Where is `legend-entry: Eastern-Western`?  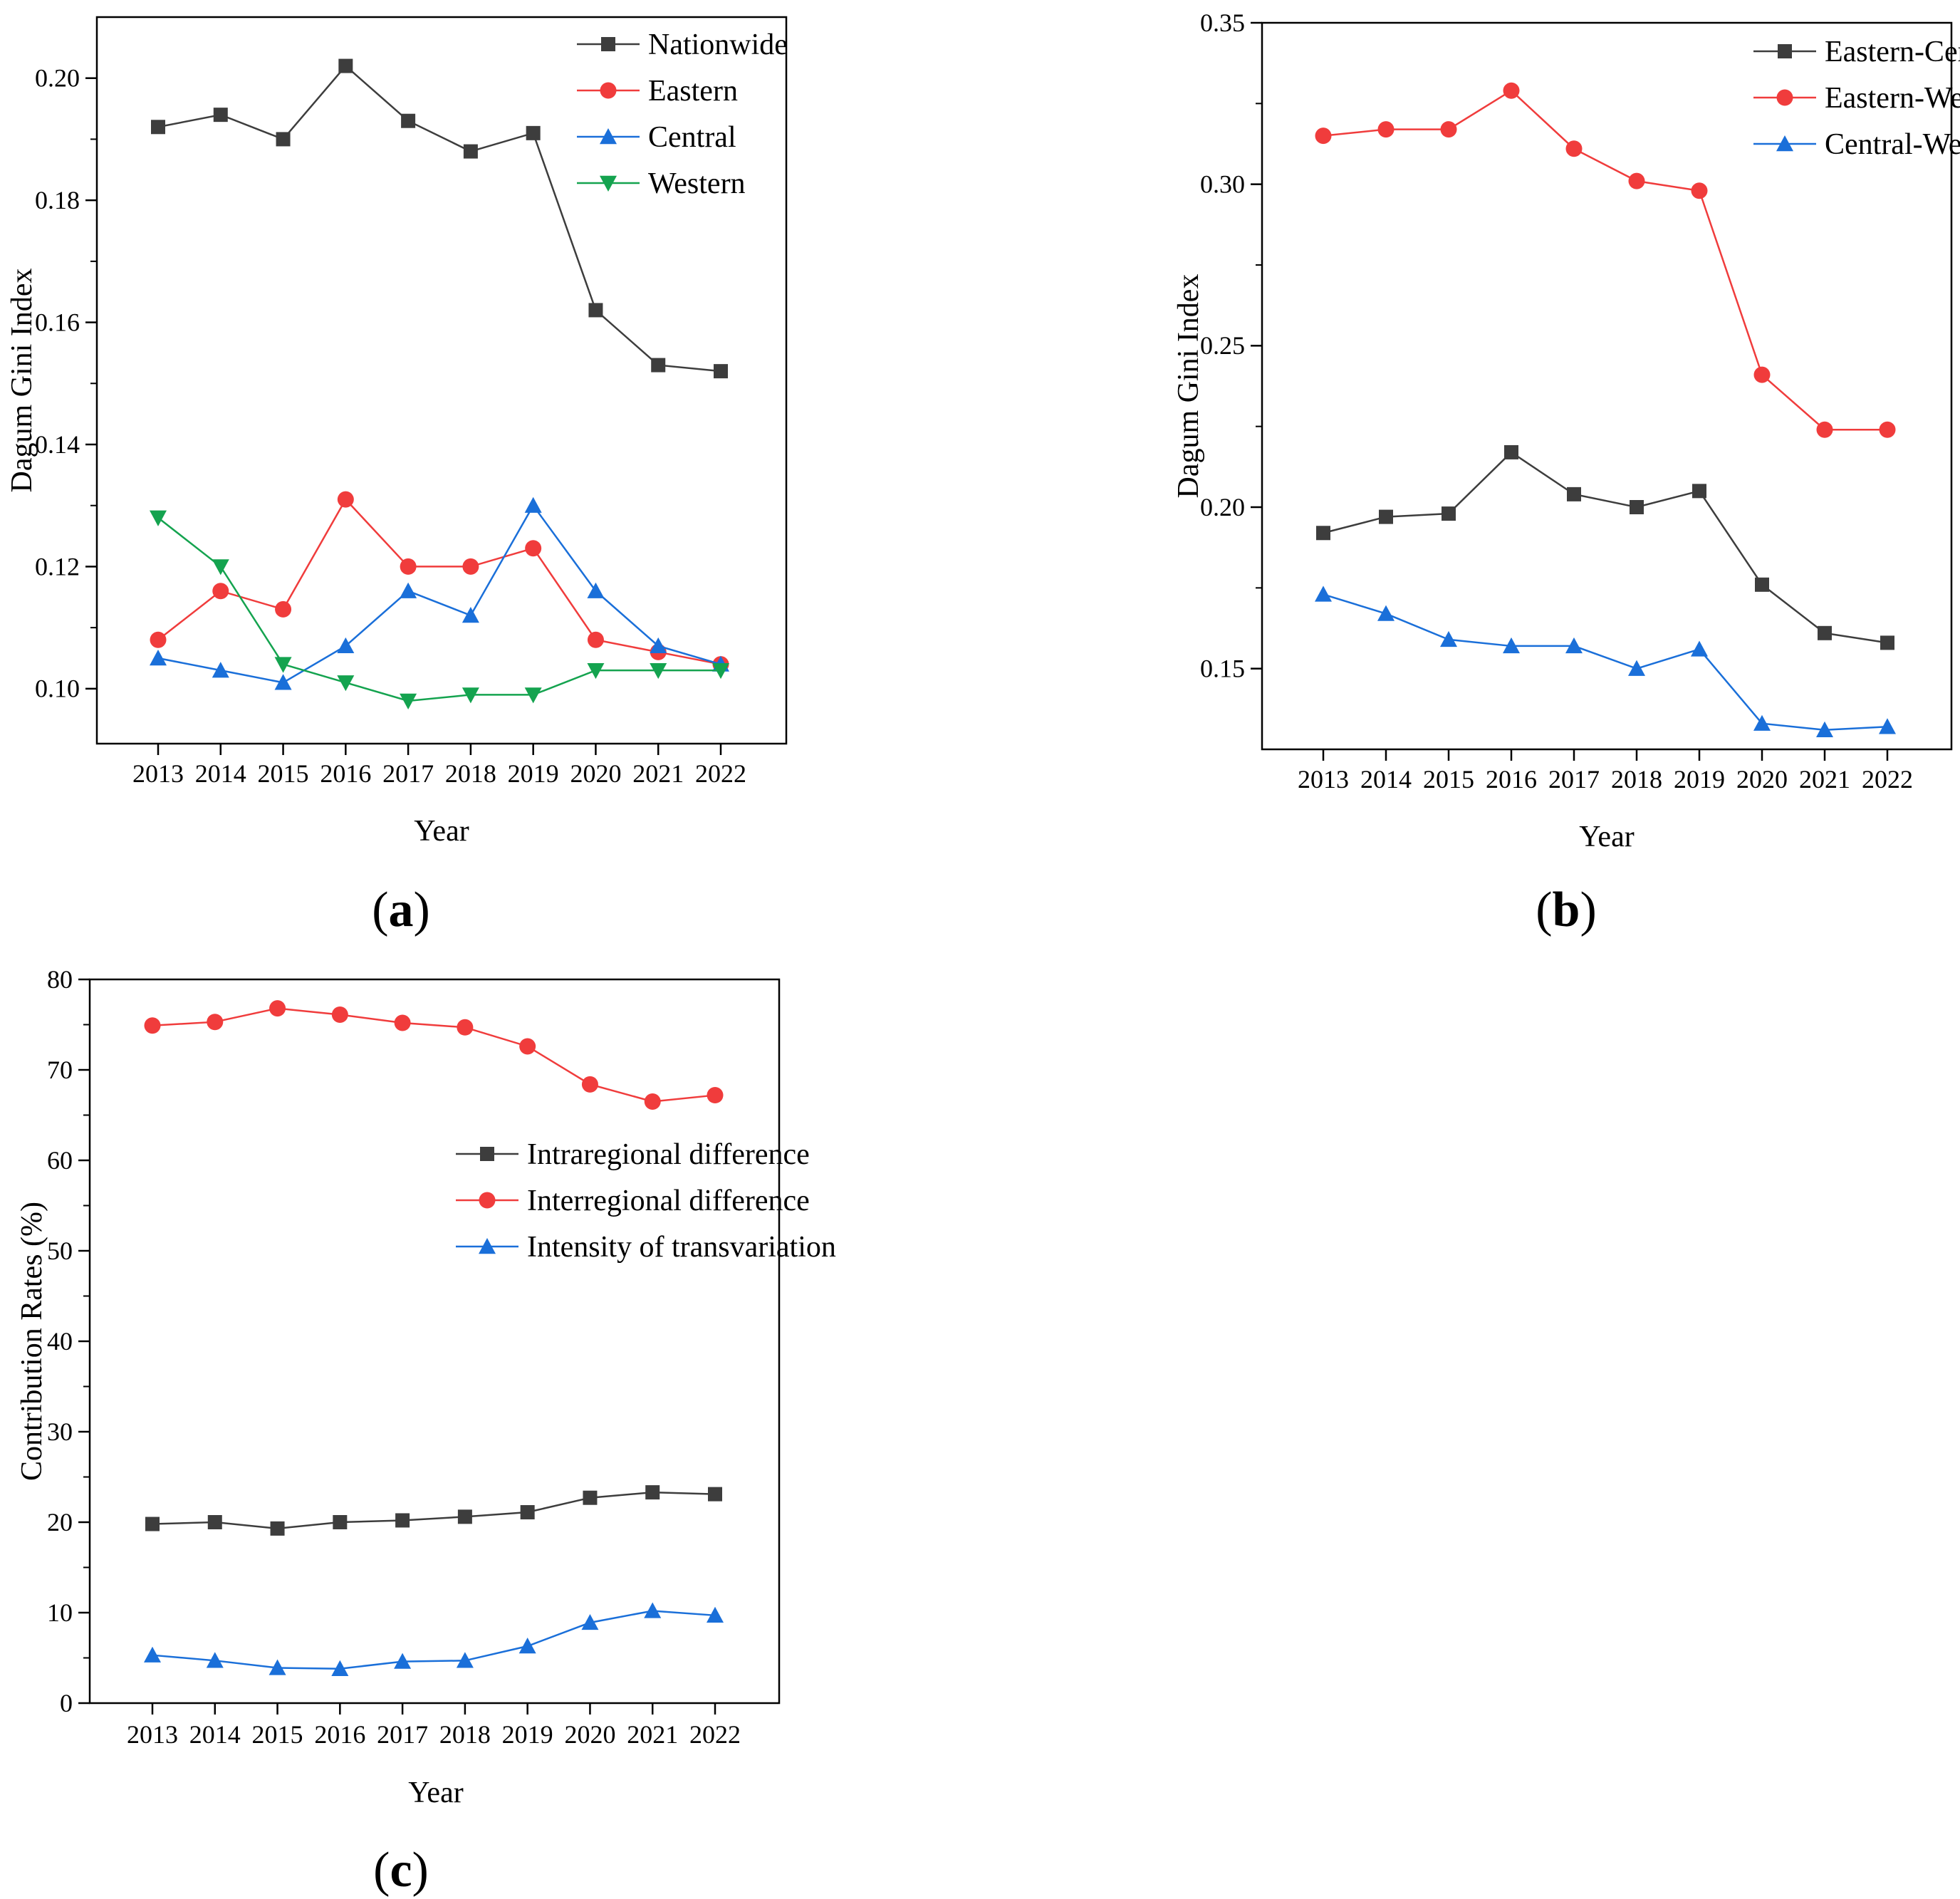 legend-entry: Eastern-Western is located at coordinates (1892, 99).